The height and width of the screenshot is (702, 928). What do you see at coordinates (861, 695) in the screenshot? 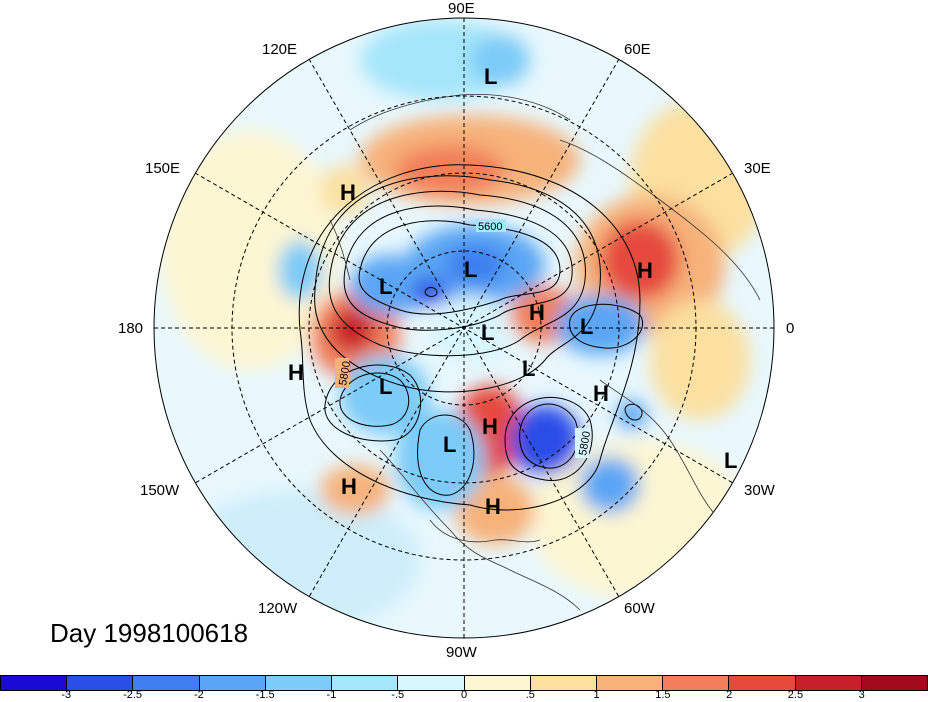
I see `colorbar-tick-label: 3` at bounding box center [861, 695].